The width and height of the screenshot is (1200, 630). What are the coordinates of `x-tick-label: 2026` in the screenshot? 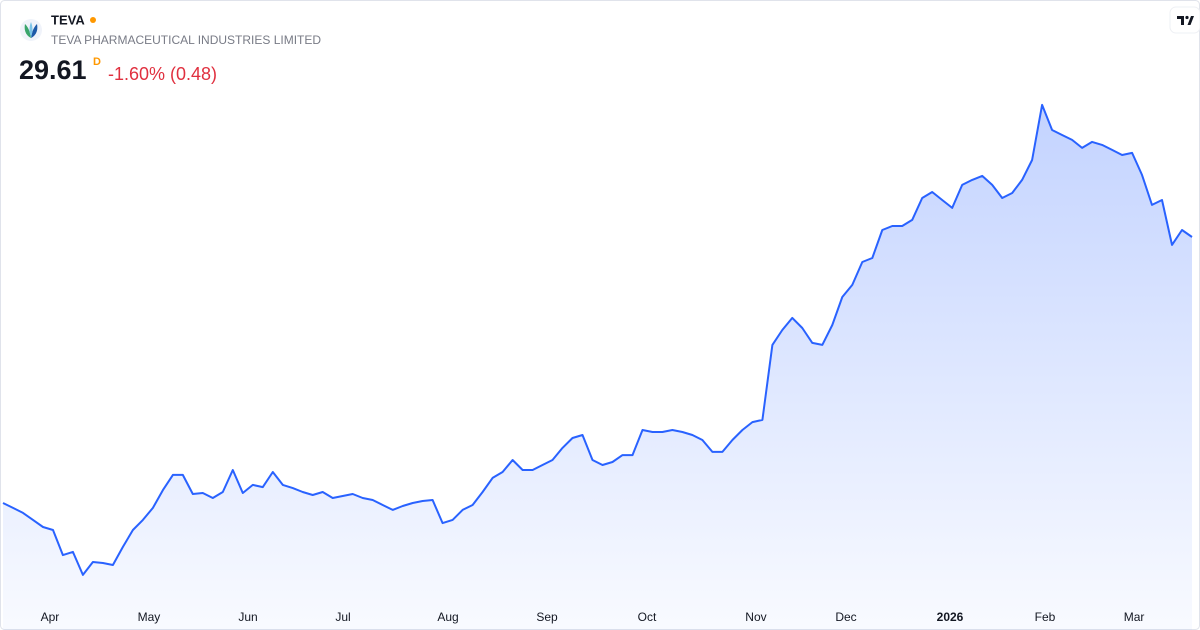 It's located at (950, 617).